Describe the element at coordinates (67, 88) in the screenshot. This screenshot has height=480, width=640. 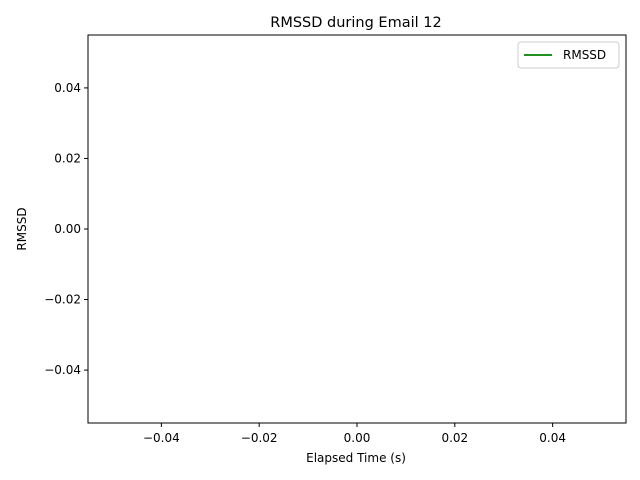
I see `y-tick-label: 0.04` at that location.